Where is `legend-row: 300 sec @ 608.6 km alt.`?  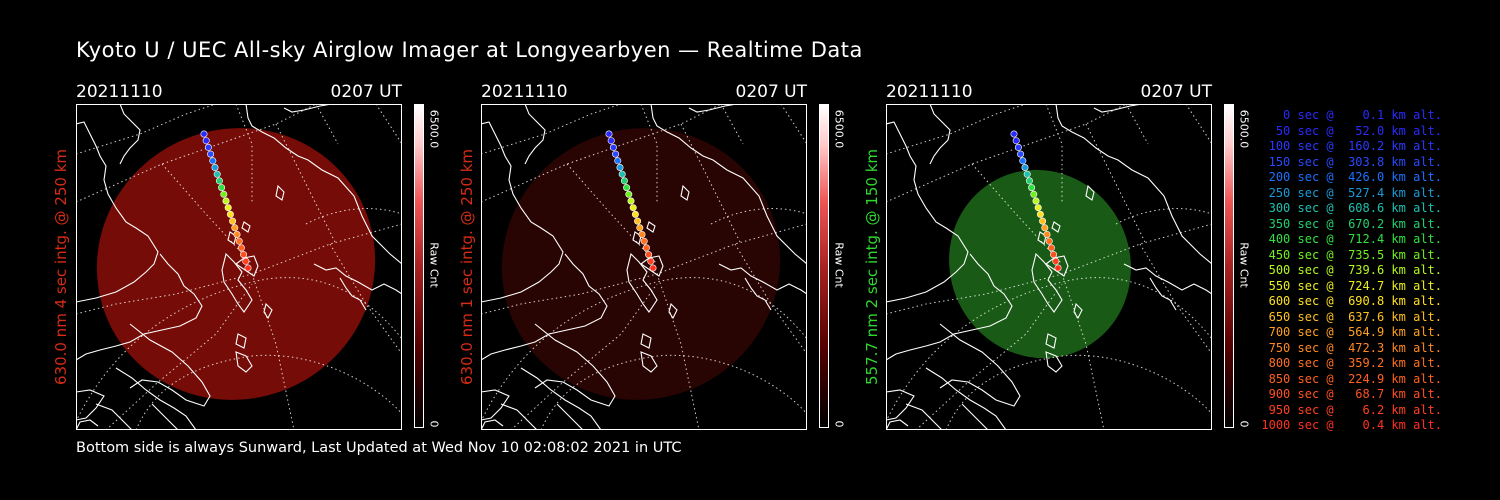
legend-row: 300 sec @ 608.6 km alt. is located at coordinates (1351, 208).